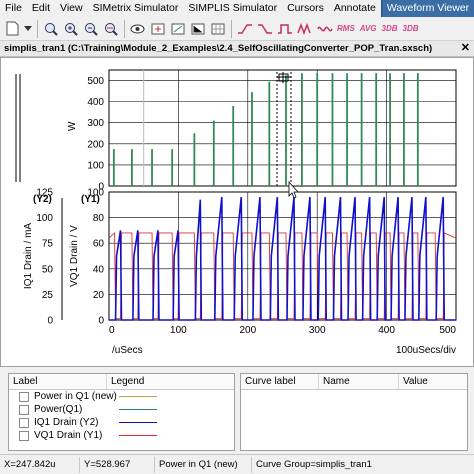 The image size is (474, 474). I want to click on y1-axis-label: VQ1 Drain / V, so click(74, 256).